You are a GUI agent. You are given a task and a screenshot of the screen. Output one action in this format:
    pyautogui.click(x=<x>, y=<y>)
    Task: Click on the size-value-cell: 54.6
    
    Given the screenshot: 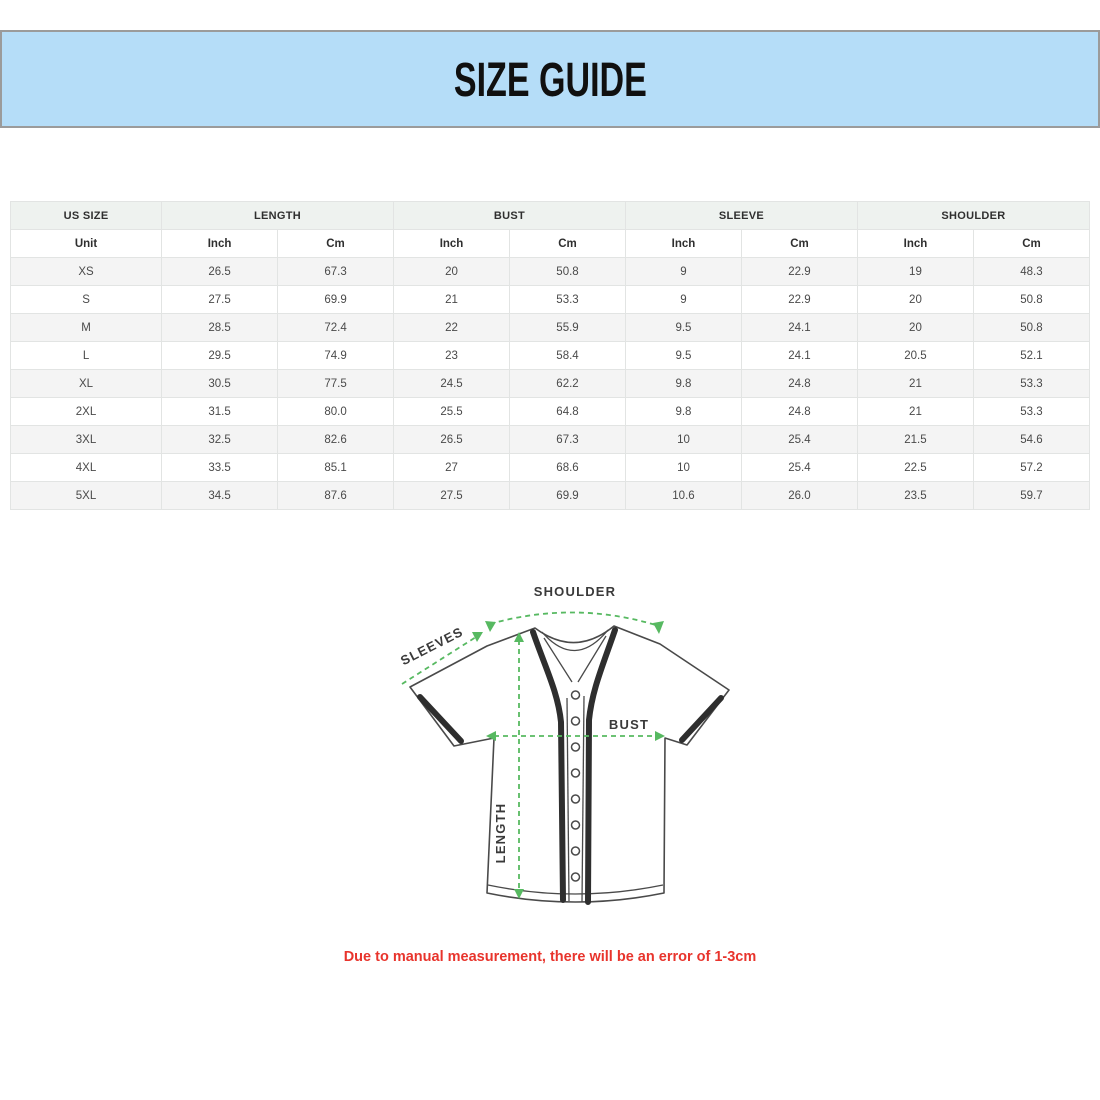 What is the action you would take?
    pyautogui.click(x=1031, y=439)
    